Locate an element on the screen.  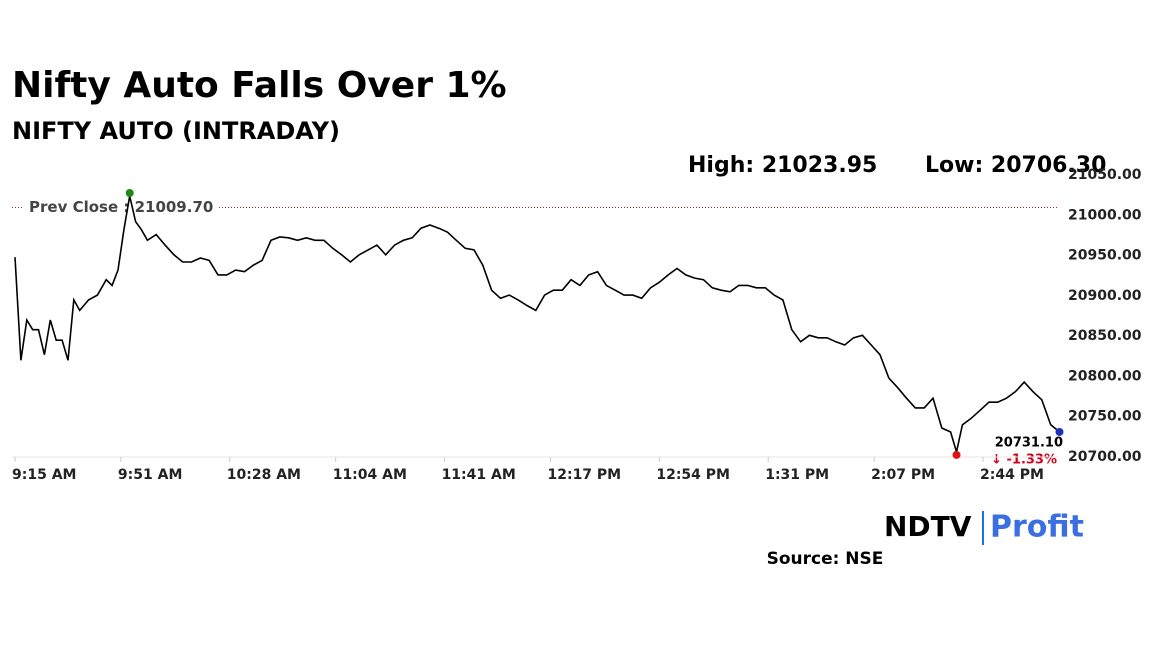
y-tick-label: 20750.00 is located at coordinates (1105, 417).